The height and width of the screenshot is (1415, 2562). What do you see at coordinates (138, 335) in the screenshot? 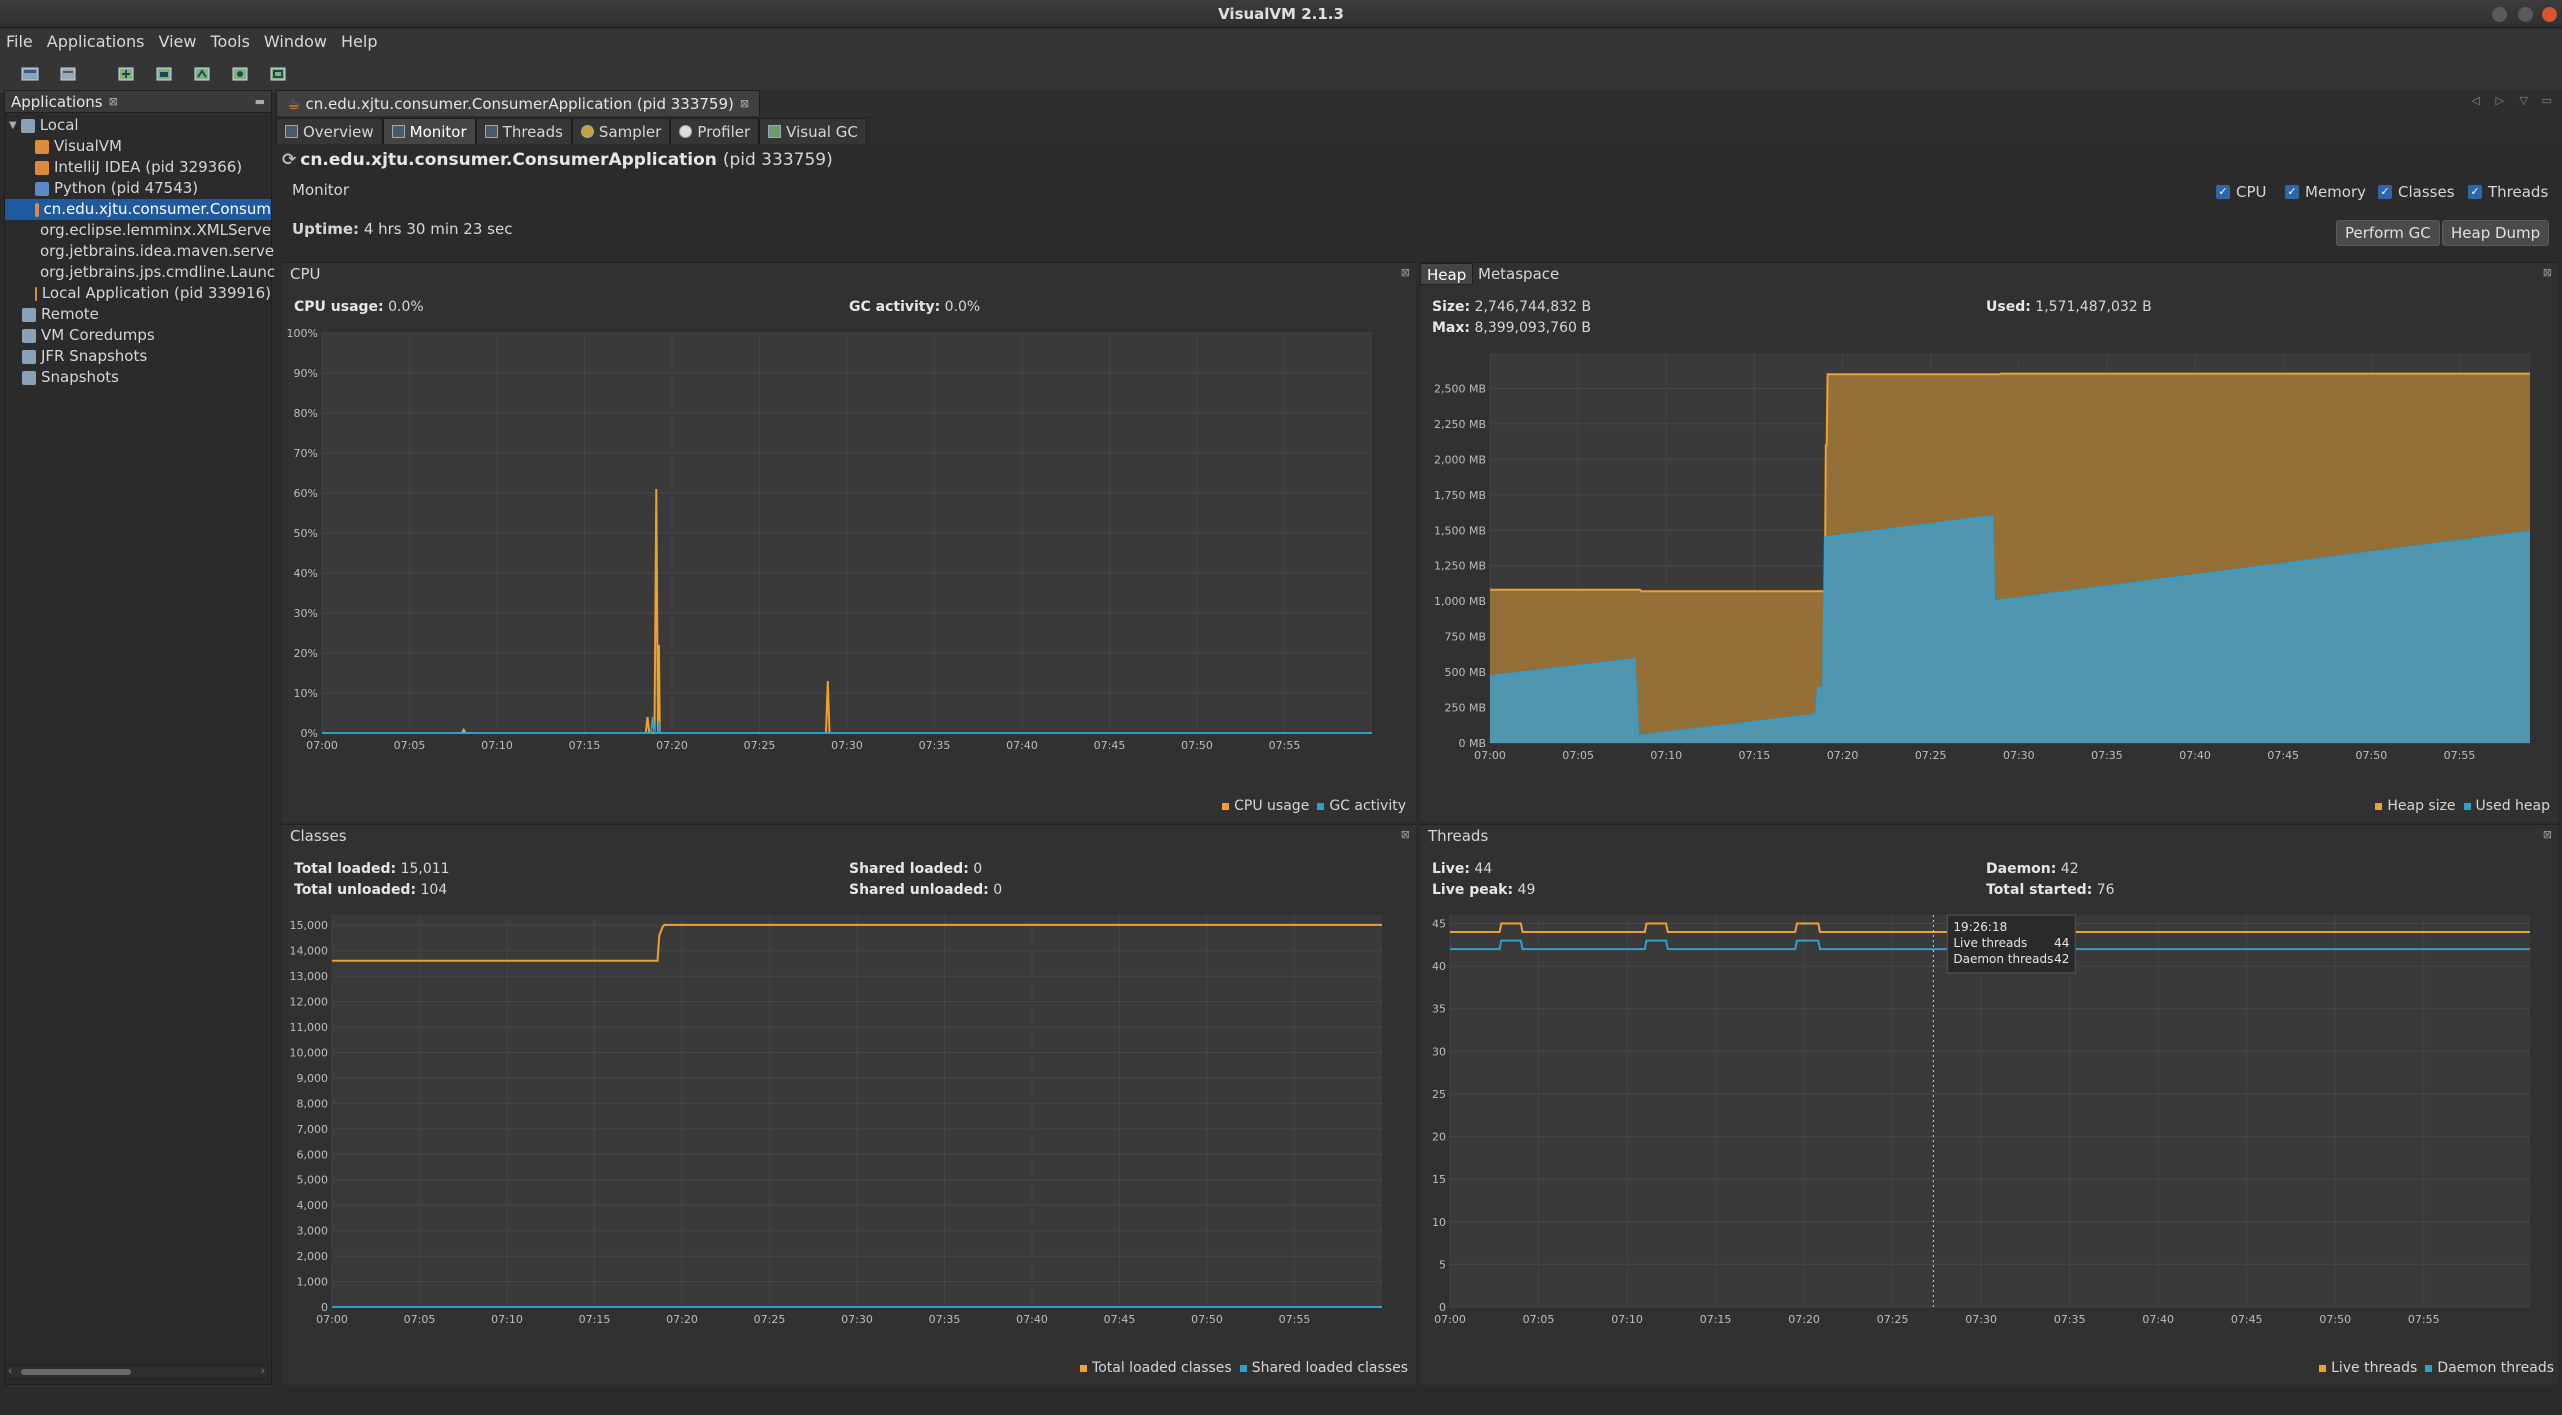
I see `tree-item: VM Coredumps` at bounding box center [138, 335].